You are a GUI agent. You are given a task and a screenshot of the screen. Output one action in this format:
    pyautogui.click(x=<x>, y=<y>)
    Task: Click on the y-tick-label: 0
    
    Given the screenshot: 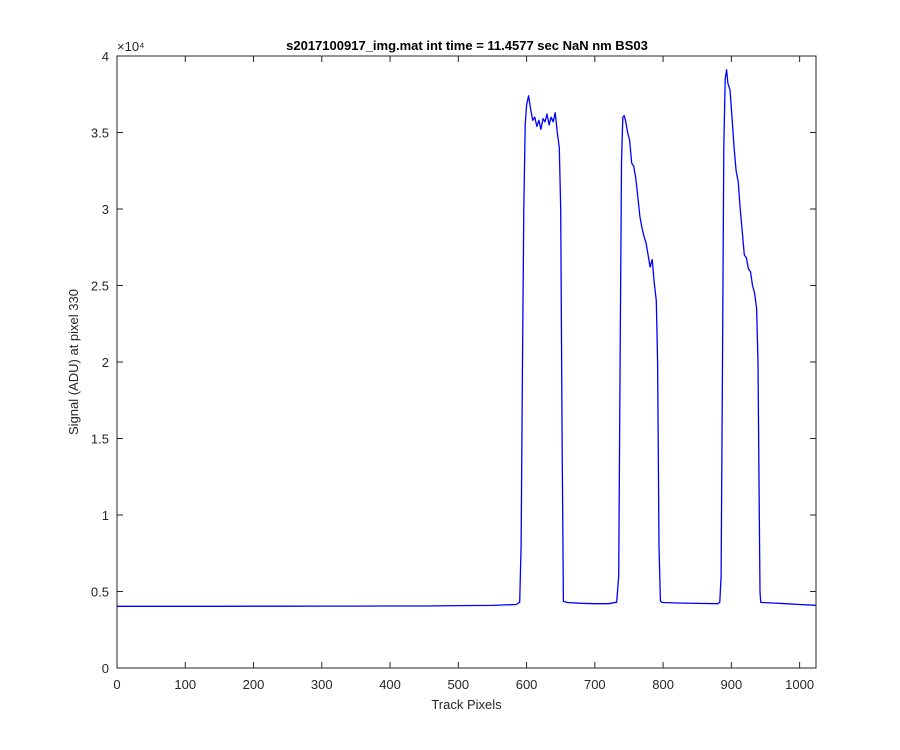 What is the action you would take?
    pyautogui.click(x=105, y=668)
    